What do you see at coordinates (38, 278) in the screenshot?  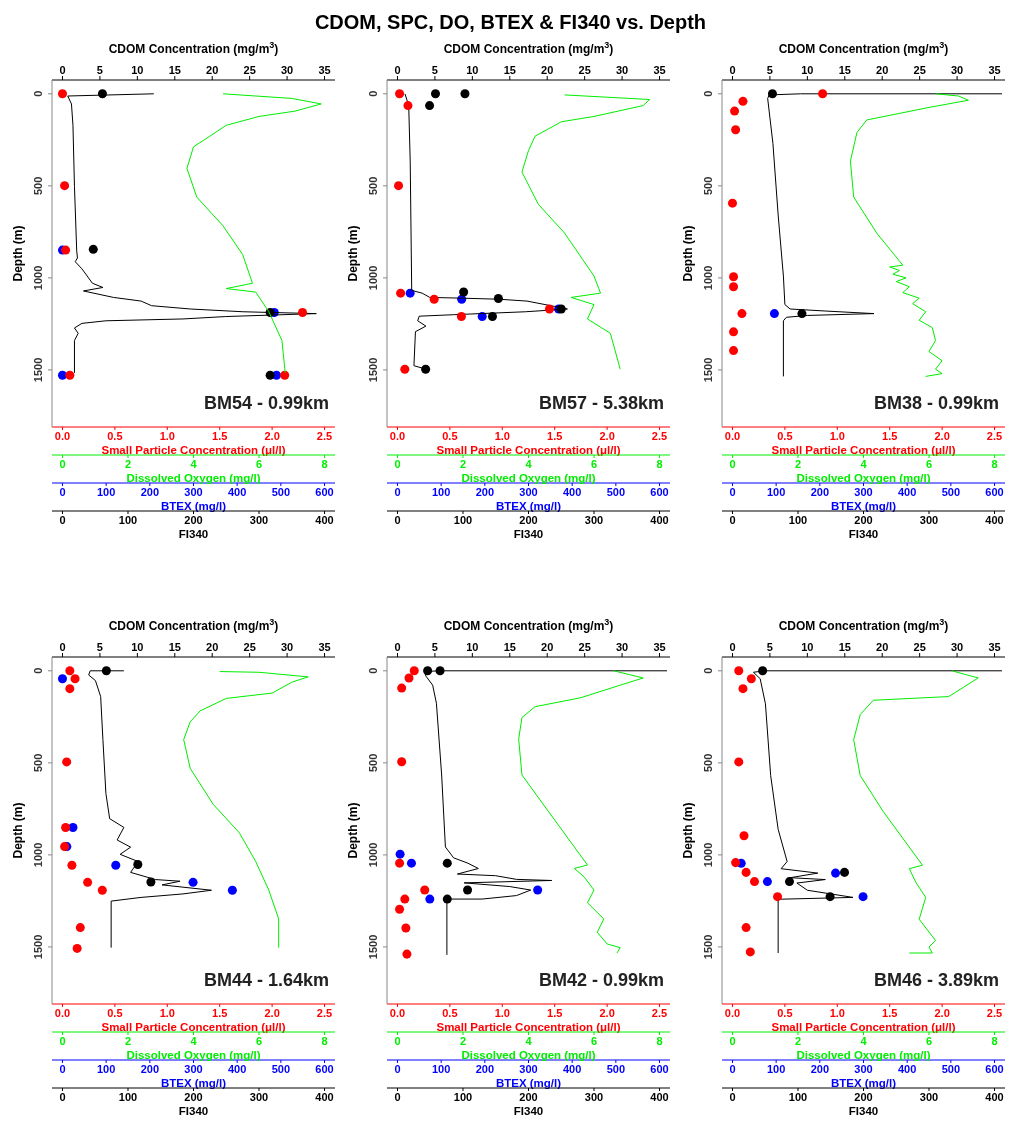 I see `y-tick-label: 1000` at bounding box center [38, 278].